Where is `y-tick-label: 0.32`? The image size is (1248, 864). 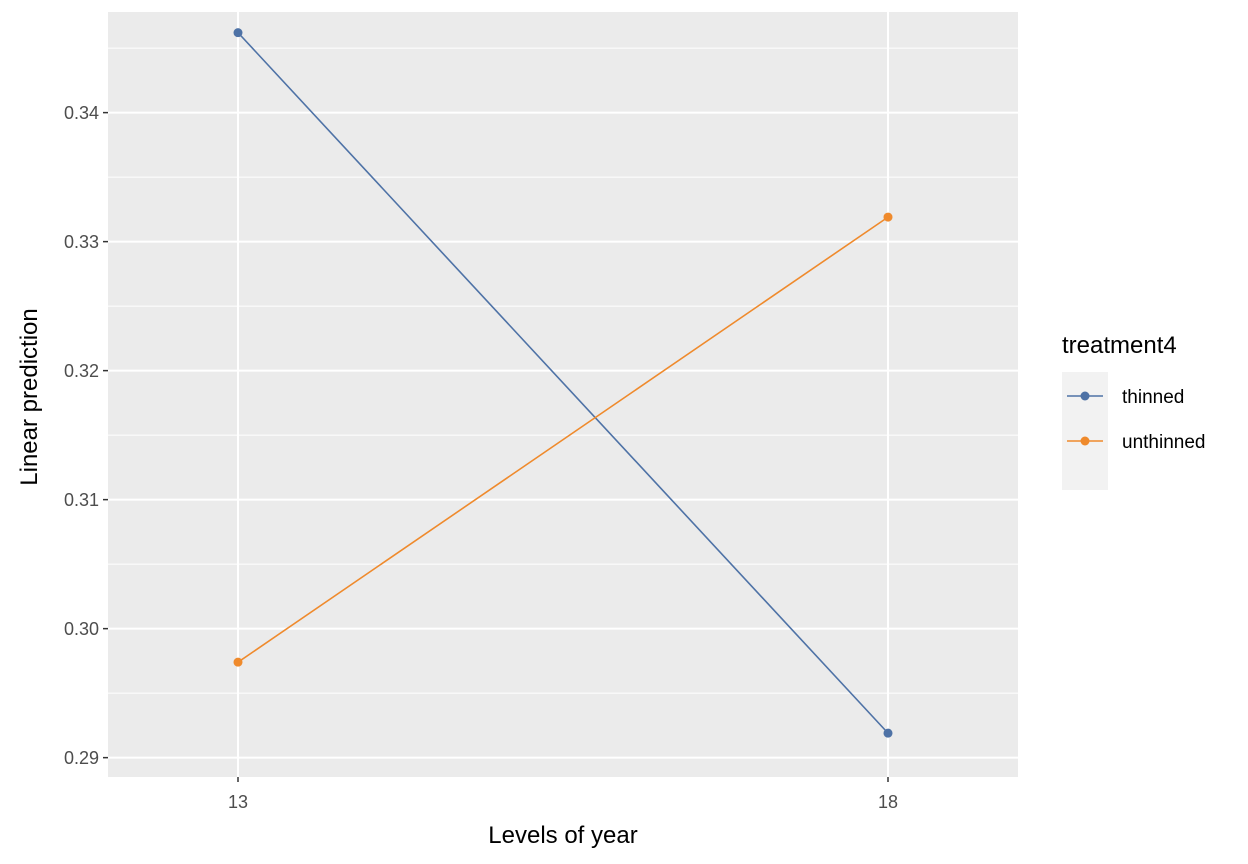 y-tick-label: 0.32 is located at coordinates (81, 371).